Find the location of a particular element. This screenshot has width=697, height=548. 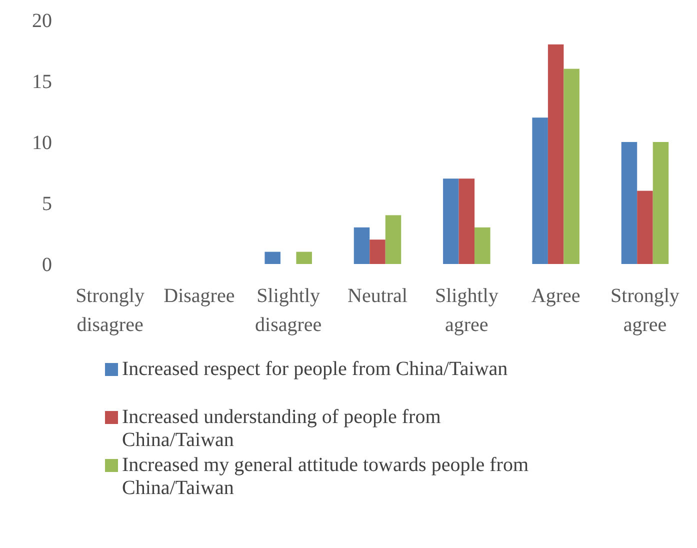

x-tick-label: Strongly agree is located at coordinates (645, 310).